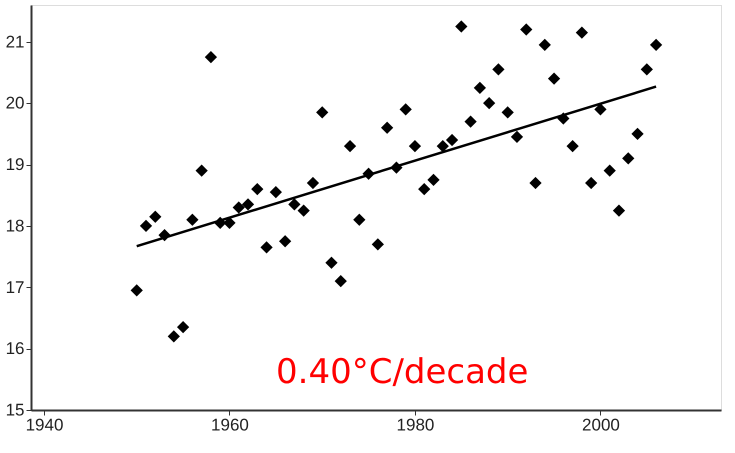 Image resolution: width=735 pixels, height=453 pixels. Describe the element at coordinates (415, 425) in the screenshot. I see `x-tick-label: 1980` at that location.